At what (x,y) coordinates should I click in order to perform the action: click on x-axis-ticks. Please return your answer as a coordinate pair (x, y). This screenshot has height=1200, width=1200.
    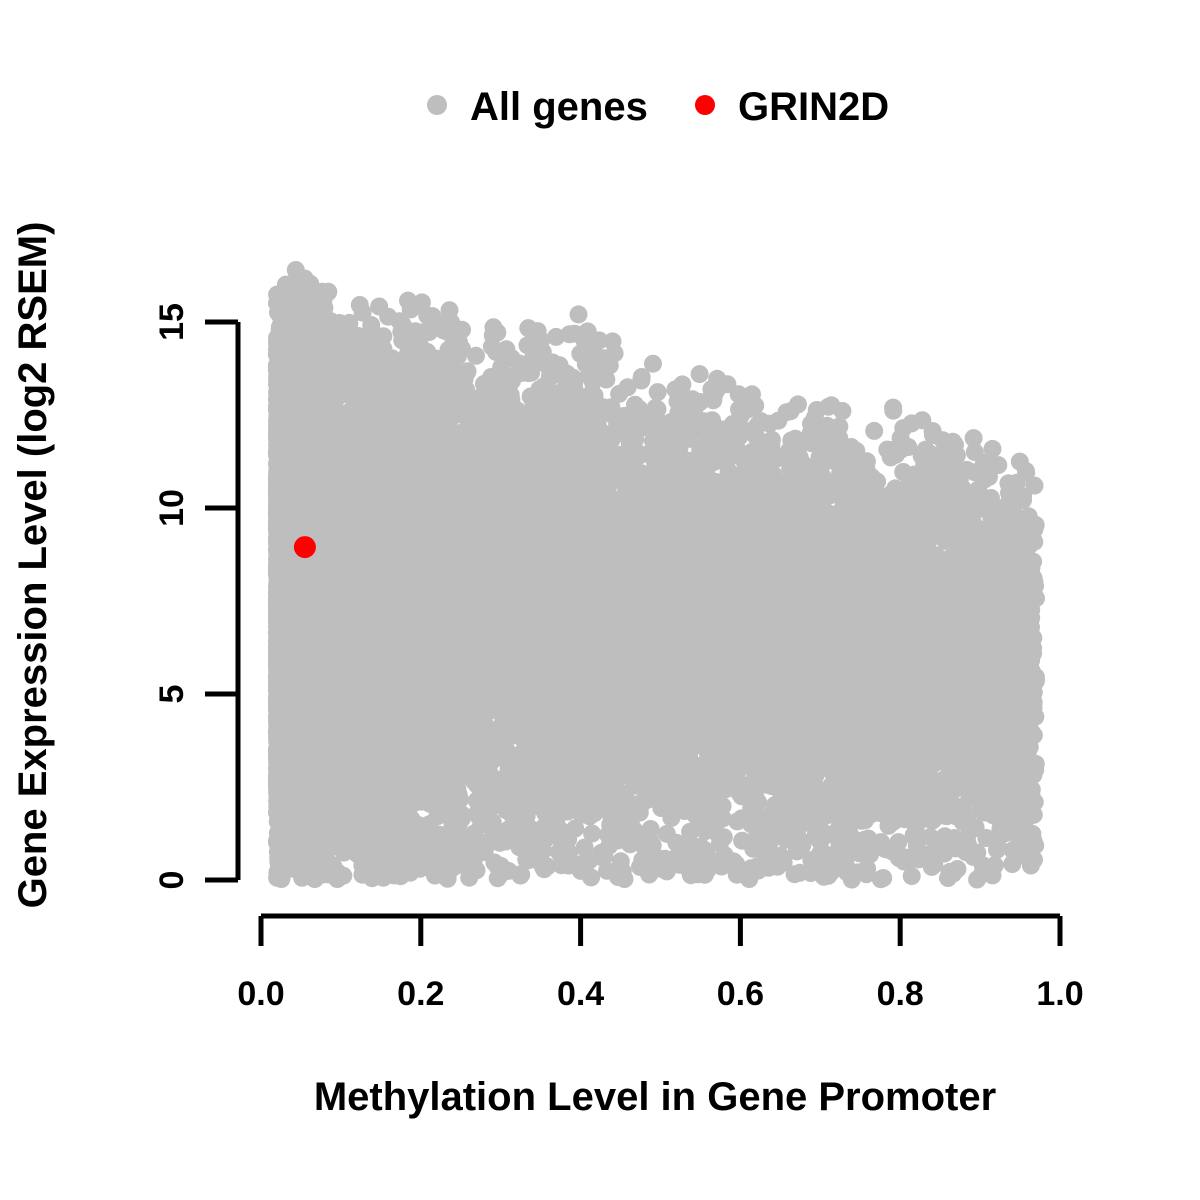
    Looking at the image, I should click on (660, 931).